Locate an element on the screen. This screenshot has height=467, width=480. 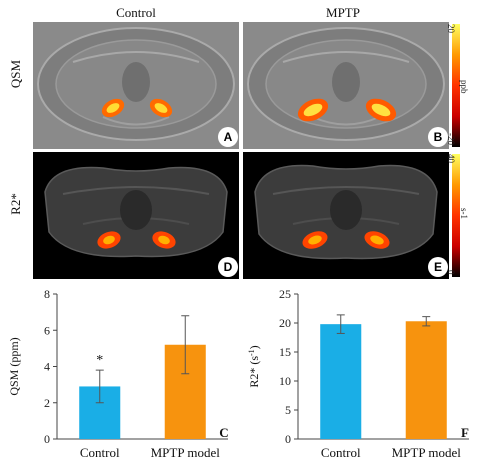
panel-badge-e: E is located at coordinates (438, 267).